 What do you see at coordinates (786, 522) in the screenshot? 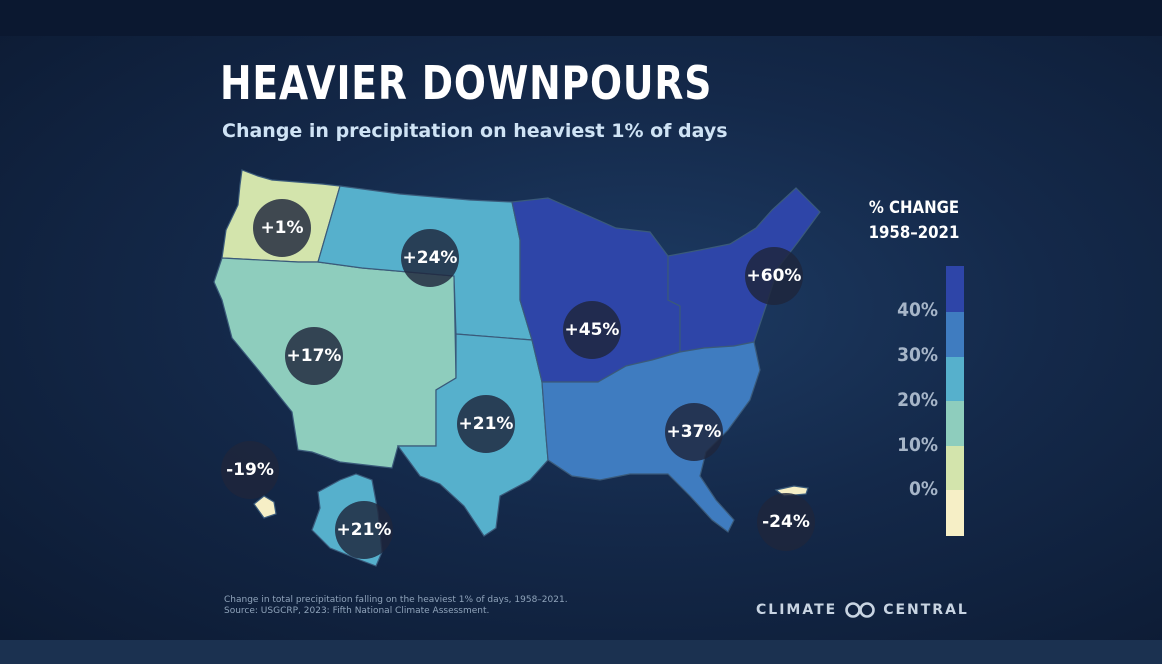
I see `label-puerto-rico: -24%` at bounding box center [786, 522].